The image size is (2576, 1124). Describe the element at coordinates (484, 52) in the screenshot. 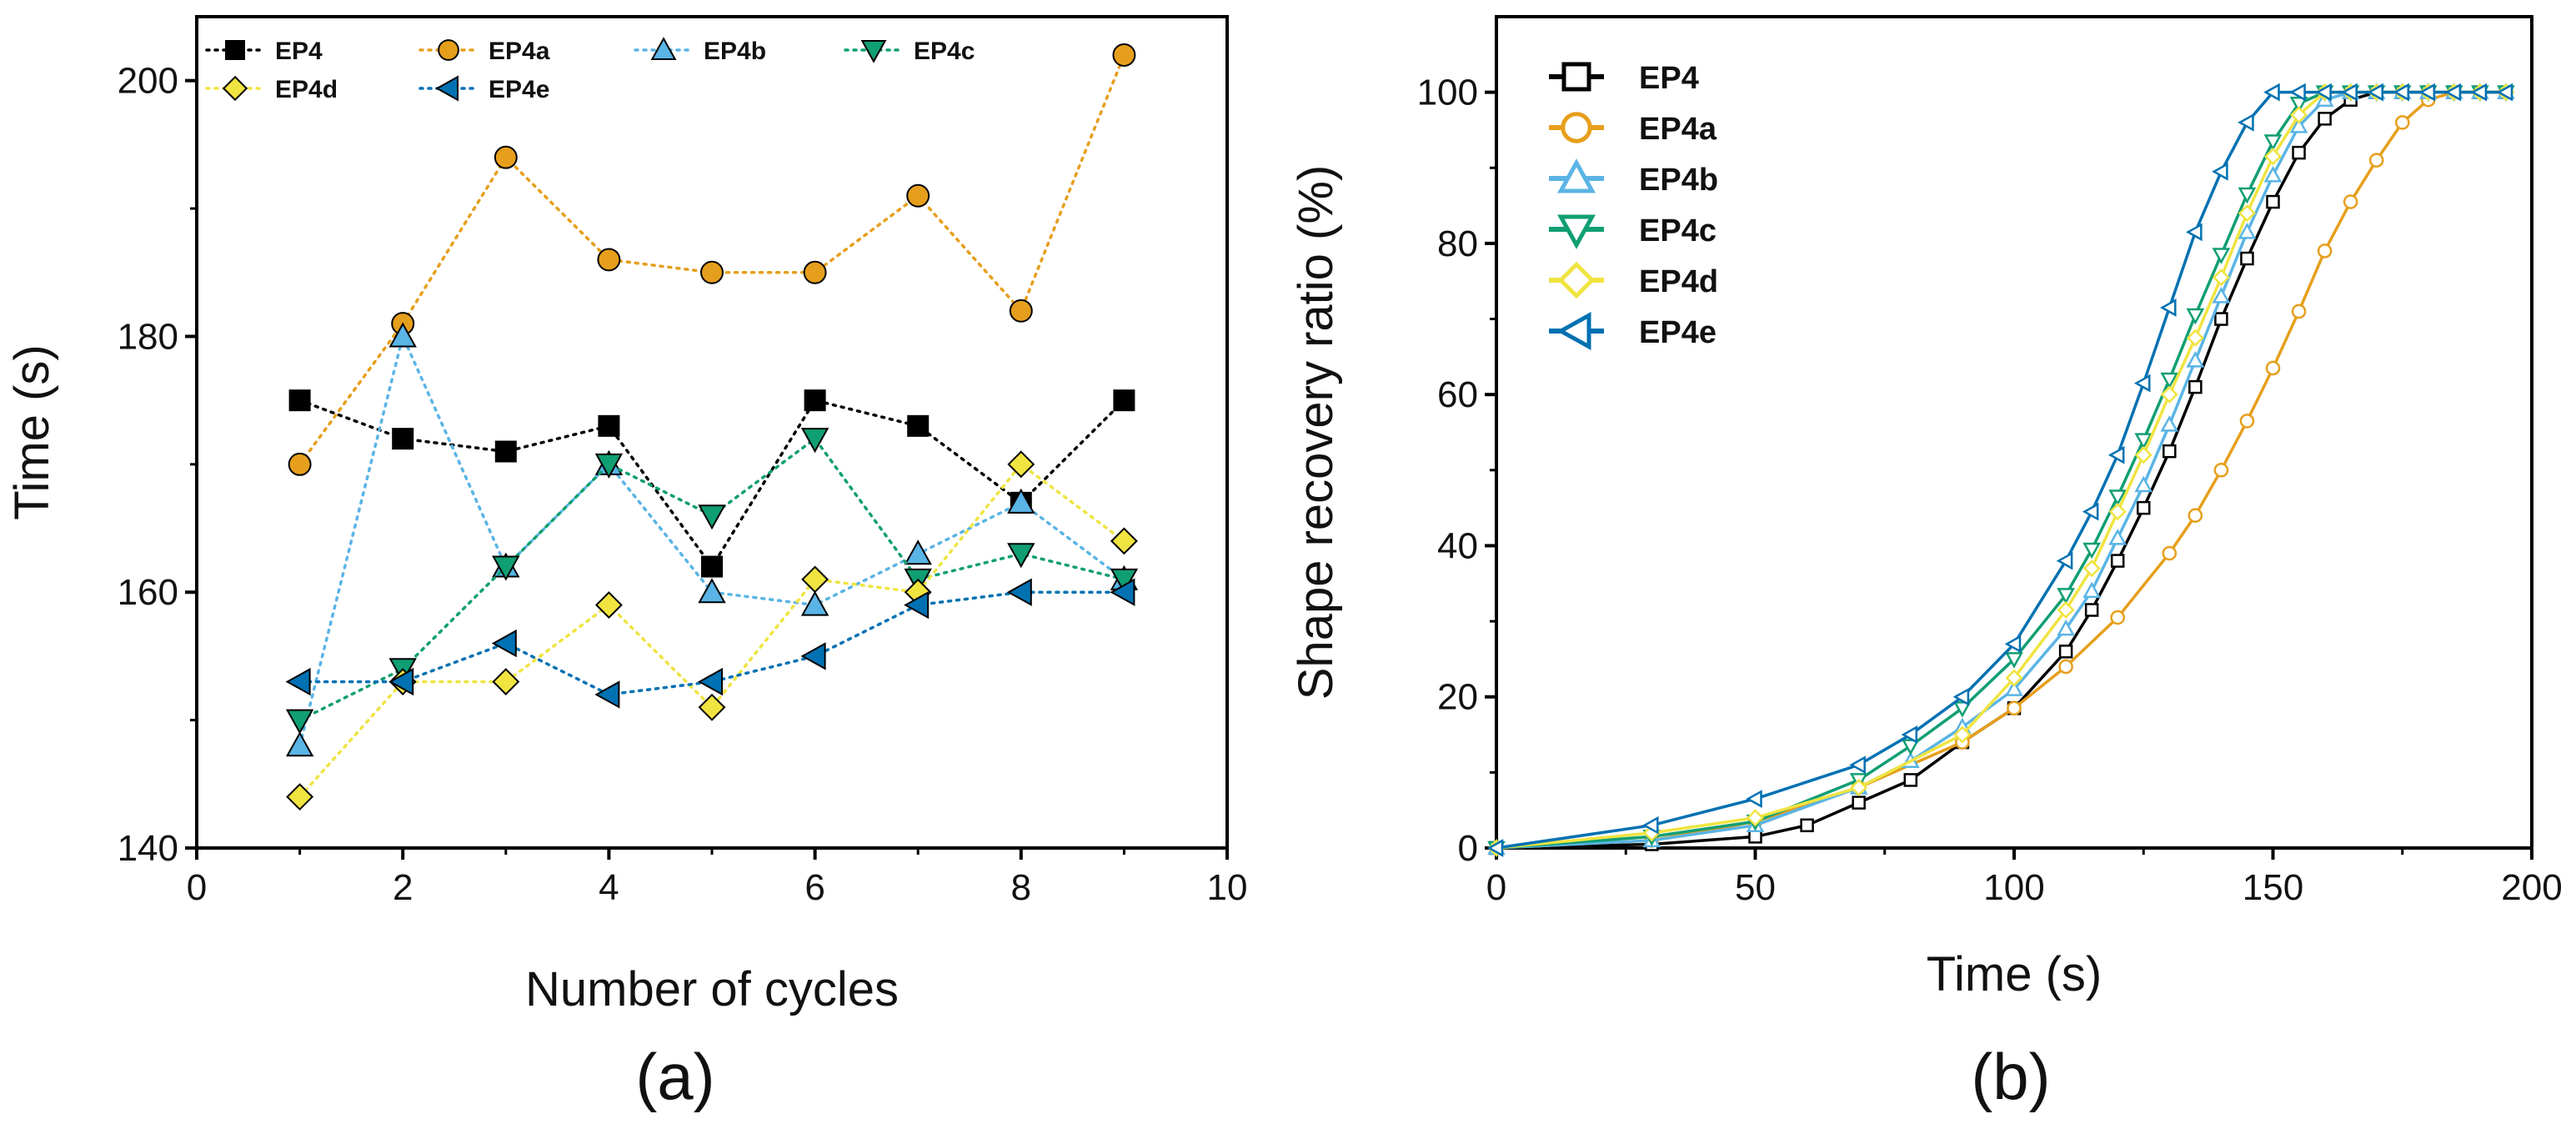

I see `a-legend-item-ep4a: EP4a` at that location.